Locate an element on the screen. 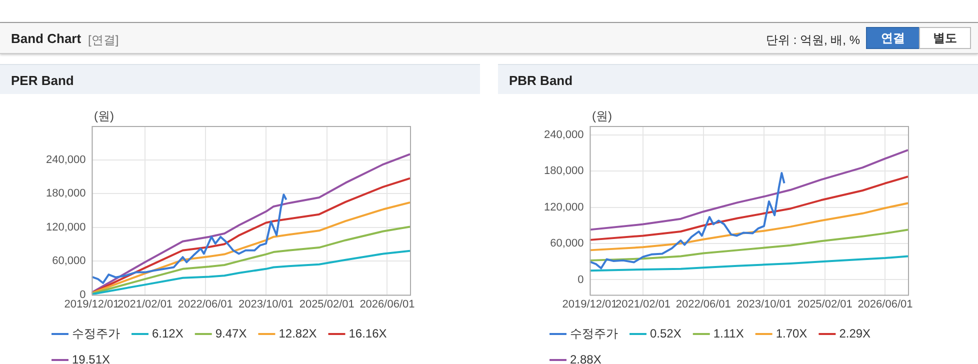  legend-label: 6.12X is located at coordinates (168, 333).